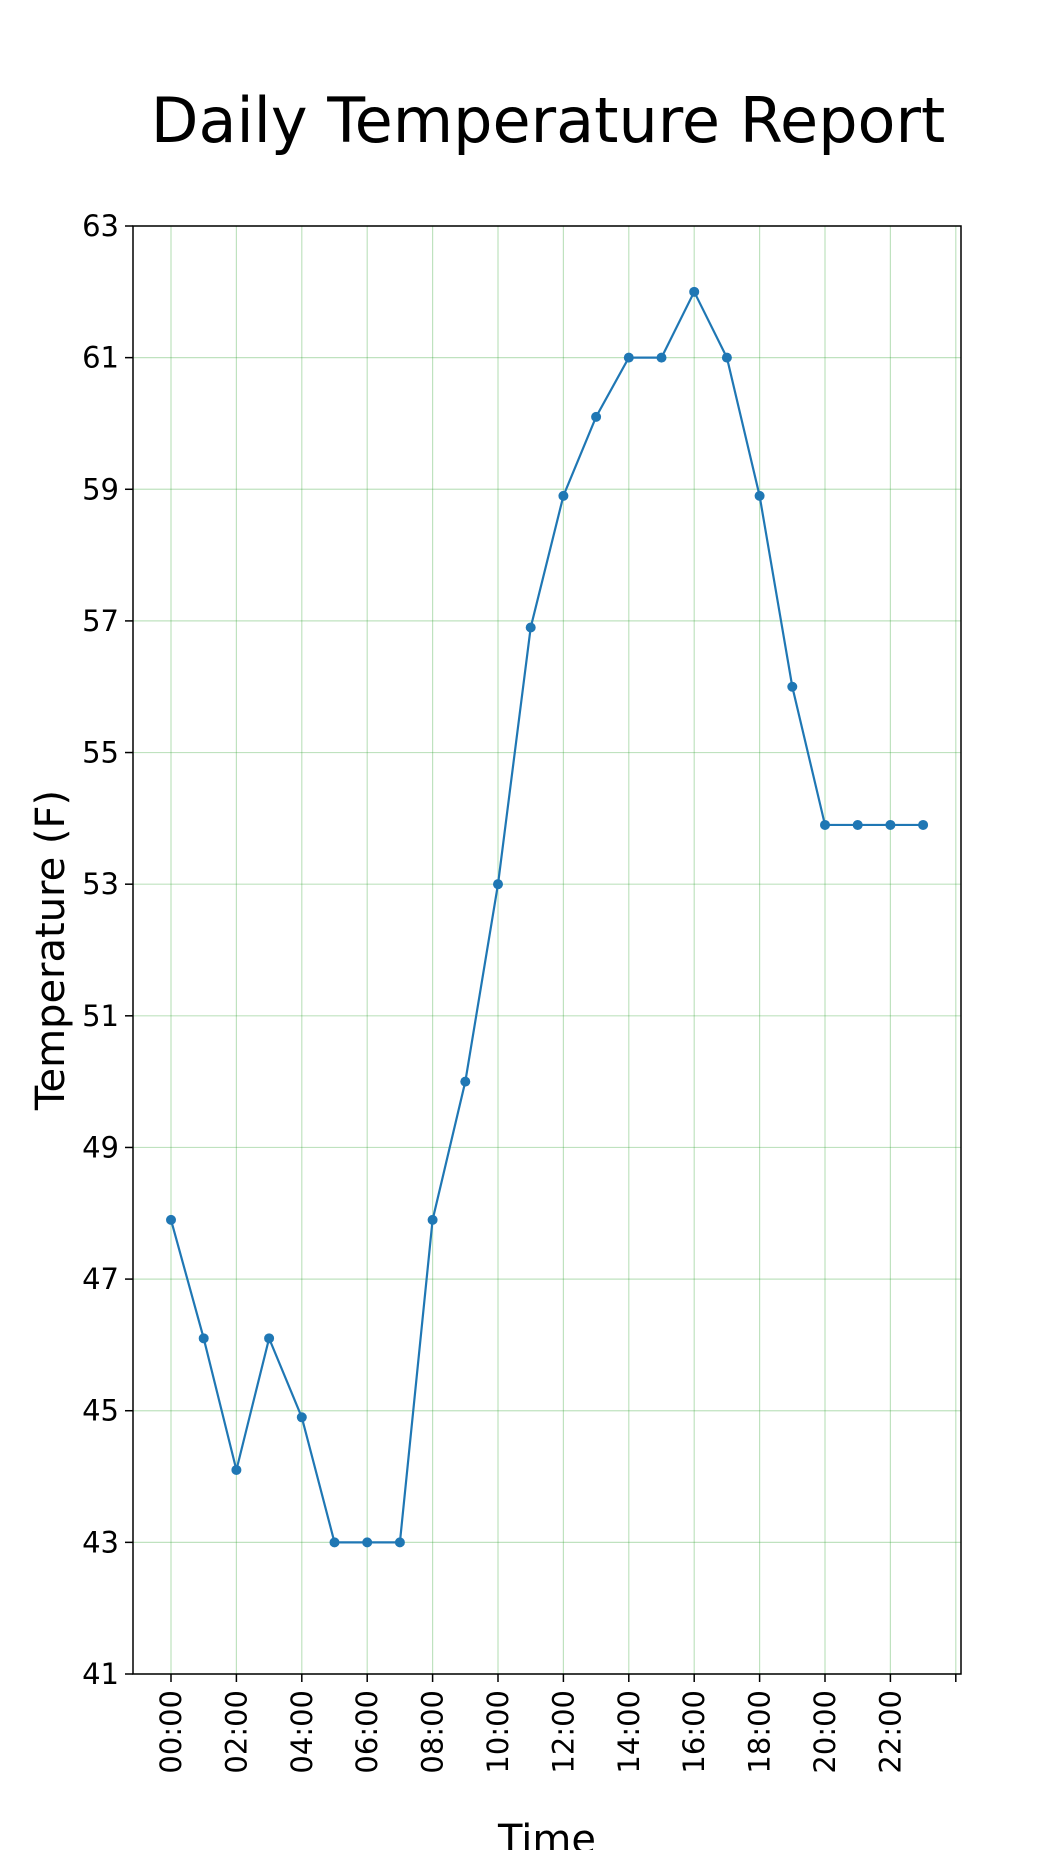 The width and height of the screenshot is (1050, 1850). I want to click on x-tick-label: 10:00, so click(498, 1732).